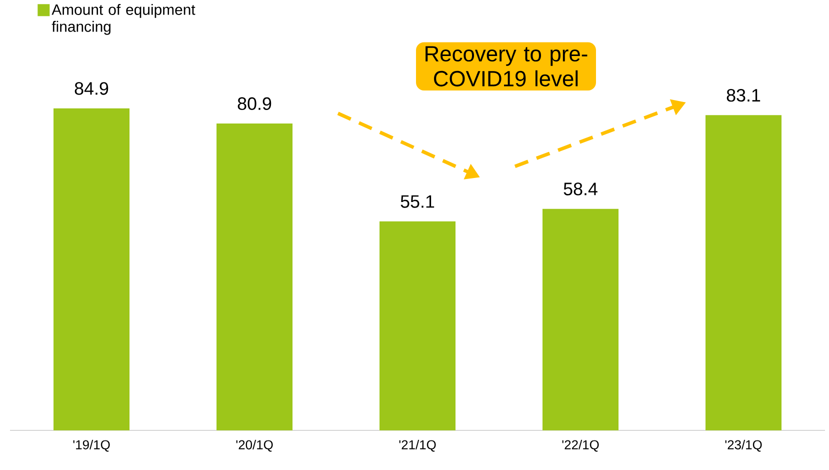 Image resolution: width=829 pixels, height=470 pixels. Describe the element at coordinates (91, 88) in the screenshot. I see `data-label: 84.9` at that location.